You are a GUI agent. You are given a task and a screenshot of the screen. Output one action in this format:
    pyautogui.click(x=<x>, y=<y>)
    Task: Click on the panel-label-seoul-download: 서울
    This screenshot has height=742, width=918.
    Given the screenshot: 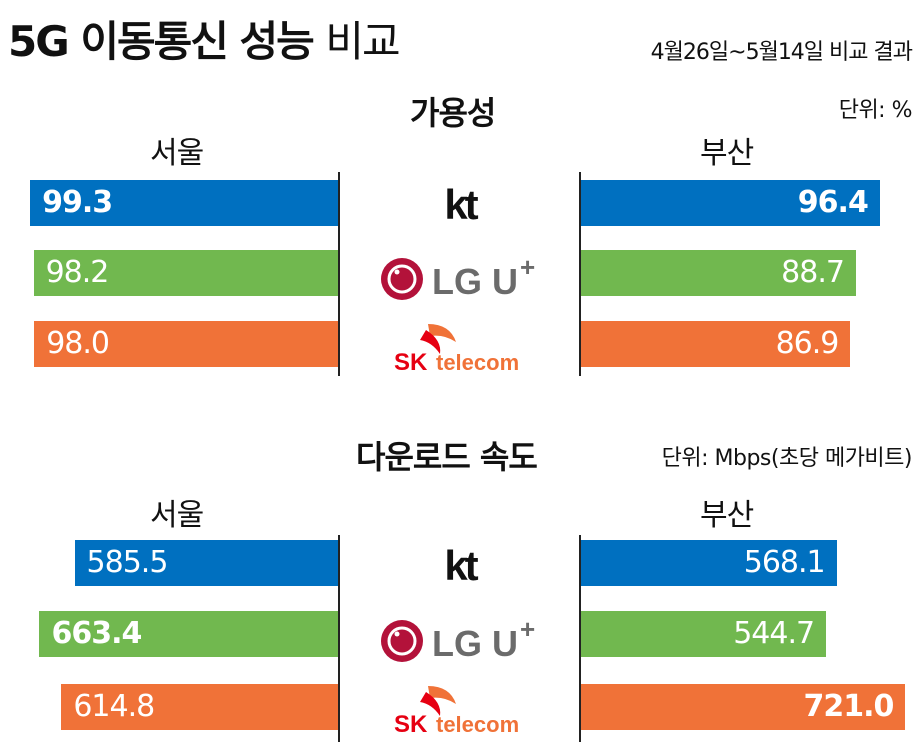 What is the action you would take?
    pyautogui.click(x=177, y=515)
    